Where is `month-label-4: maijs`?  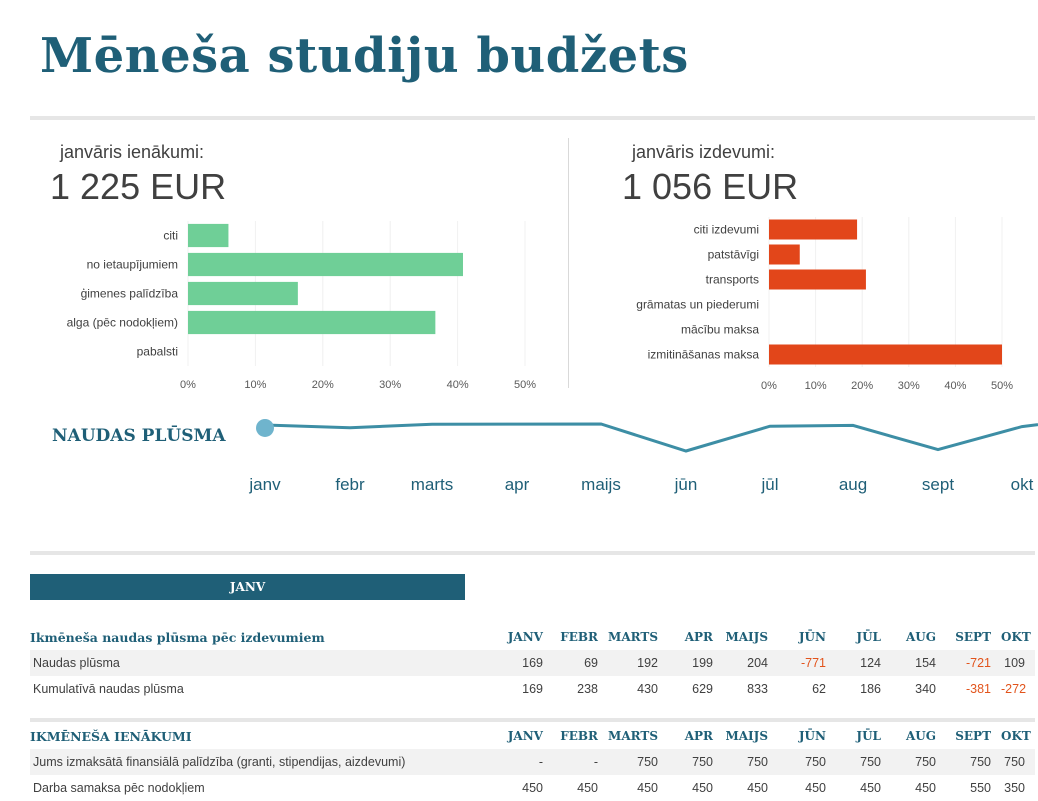 month-label-4: maijs is located at coordinates (601, 484).